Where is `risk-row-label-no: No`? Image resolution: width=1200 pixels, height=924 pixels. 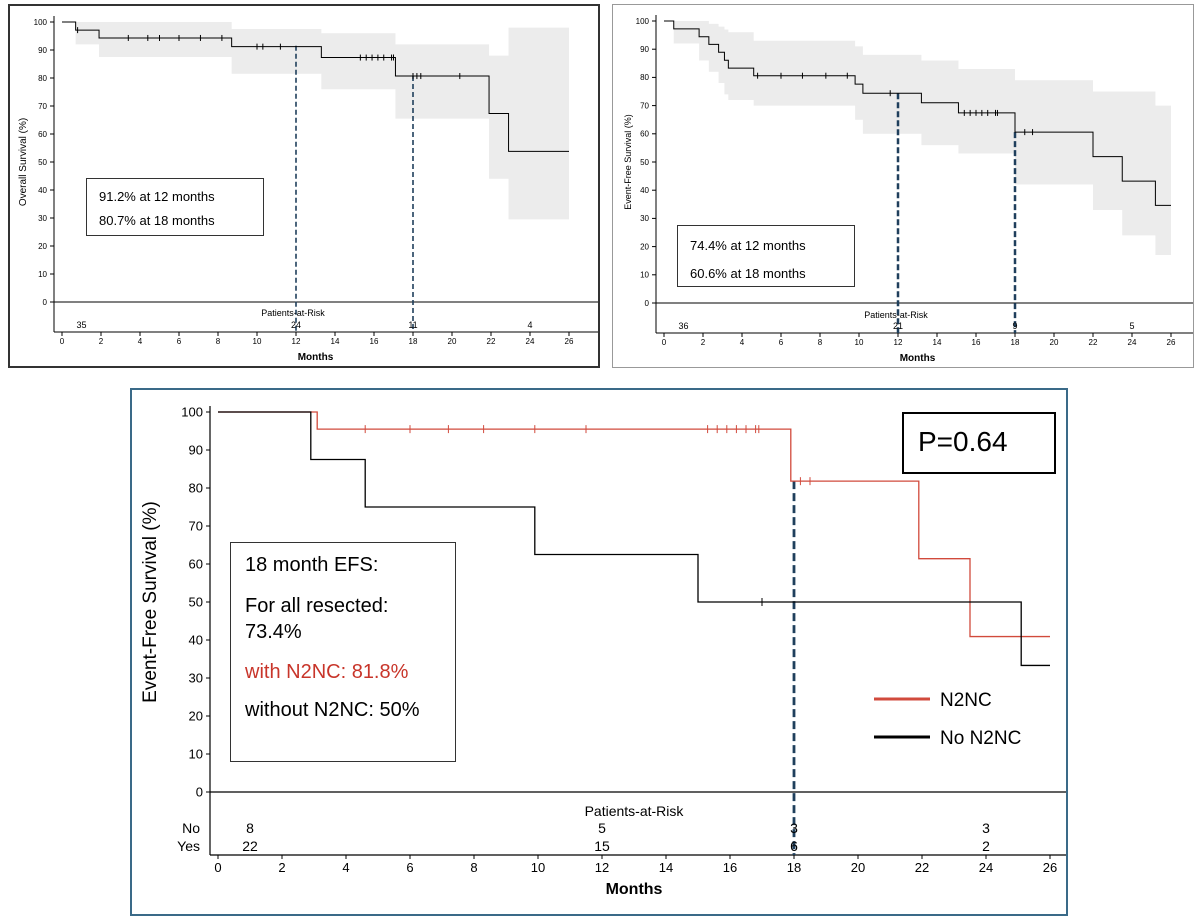 risk-row-label-no: No is located at coordinates (191, 828).